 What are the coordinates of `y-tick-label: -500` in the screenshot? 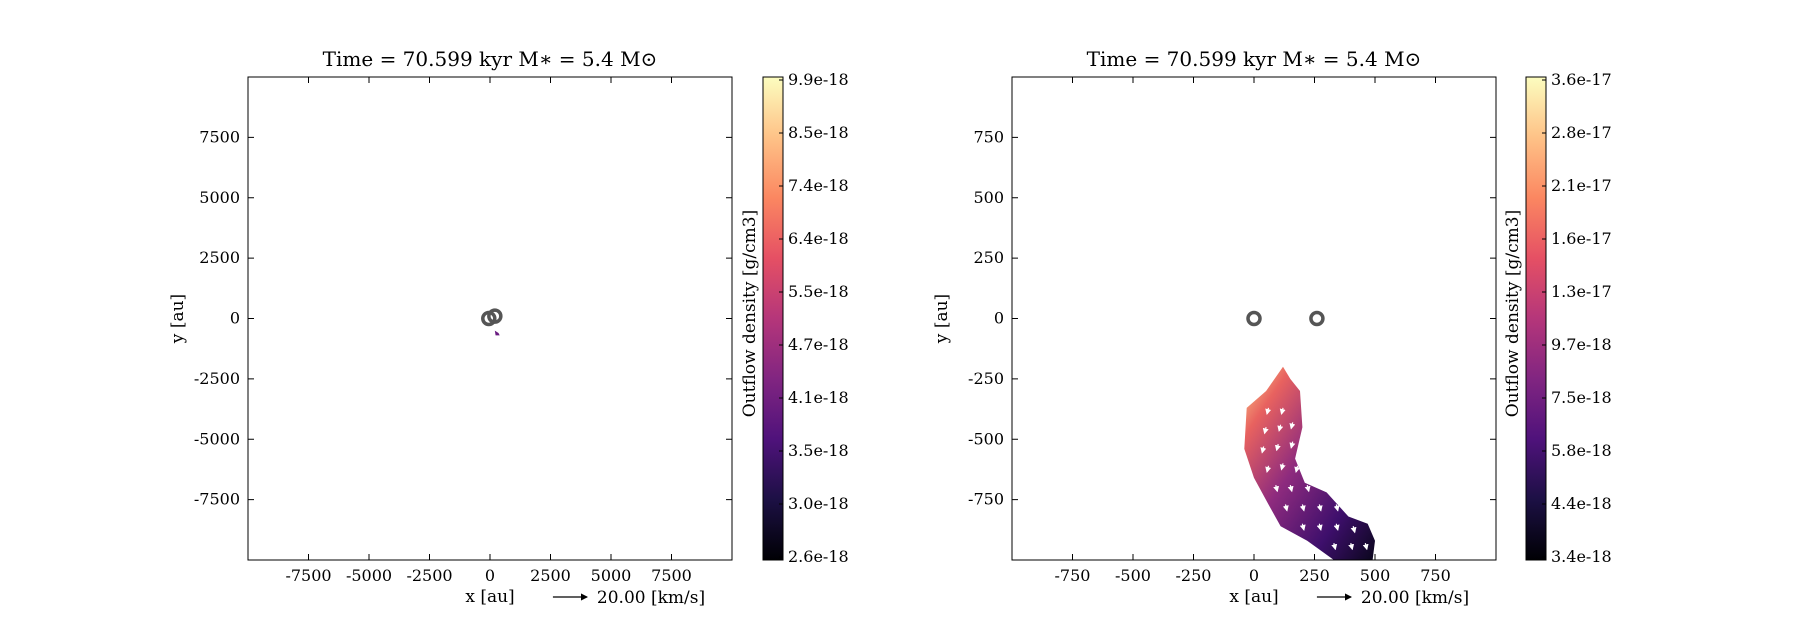 It's located at (986, 438).